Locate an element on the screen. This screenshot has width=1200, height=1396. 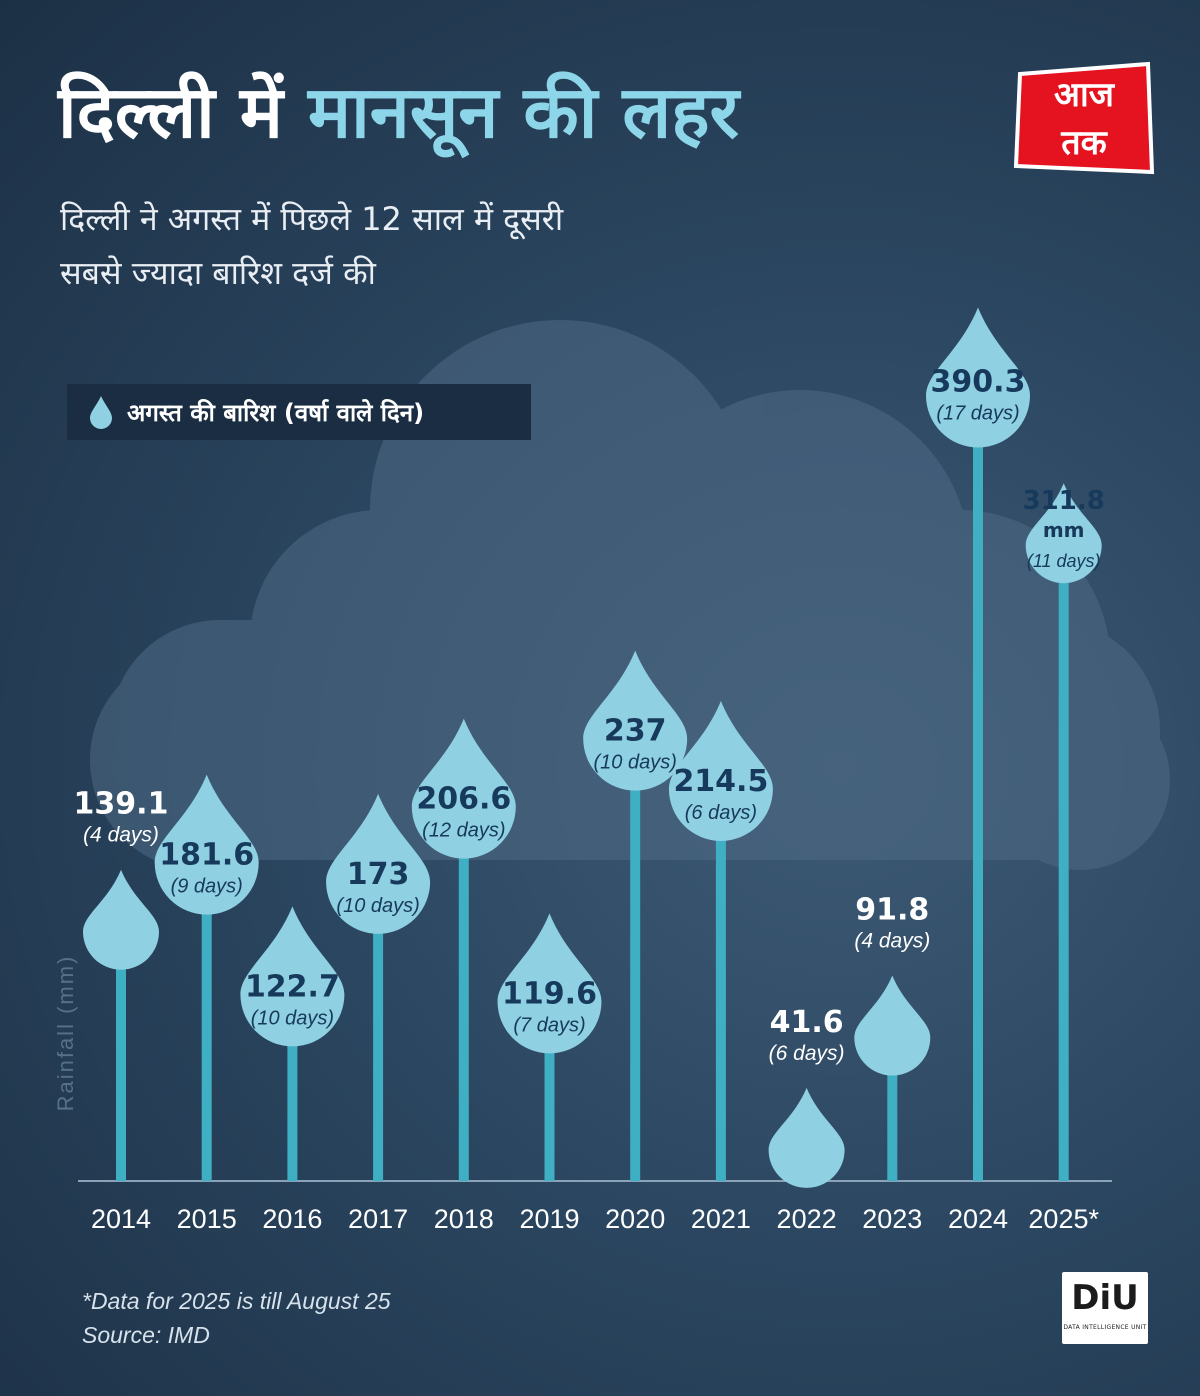
data-value-label: 237 is located at coordinates (635, 731).